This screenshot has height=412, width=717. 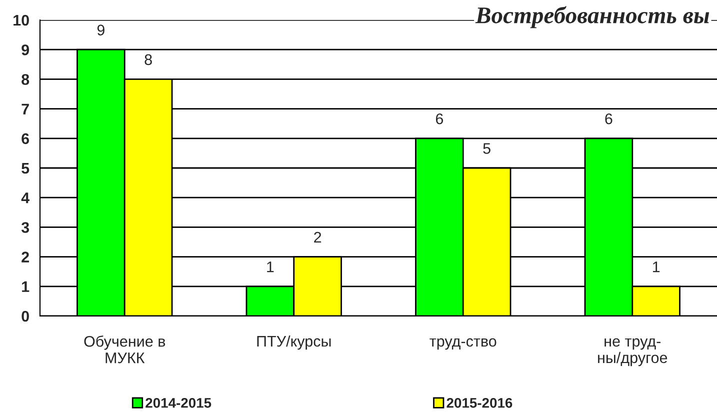 What do you see at coordinates (25, 227) in the screenshot?
I see `y-tick-label: 3` at bounding box center [25, 227].